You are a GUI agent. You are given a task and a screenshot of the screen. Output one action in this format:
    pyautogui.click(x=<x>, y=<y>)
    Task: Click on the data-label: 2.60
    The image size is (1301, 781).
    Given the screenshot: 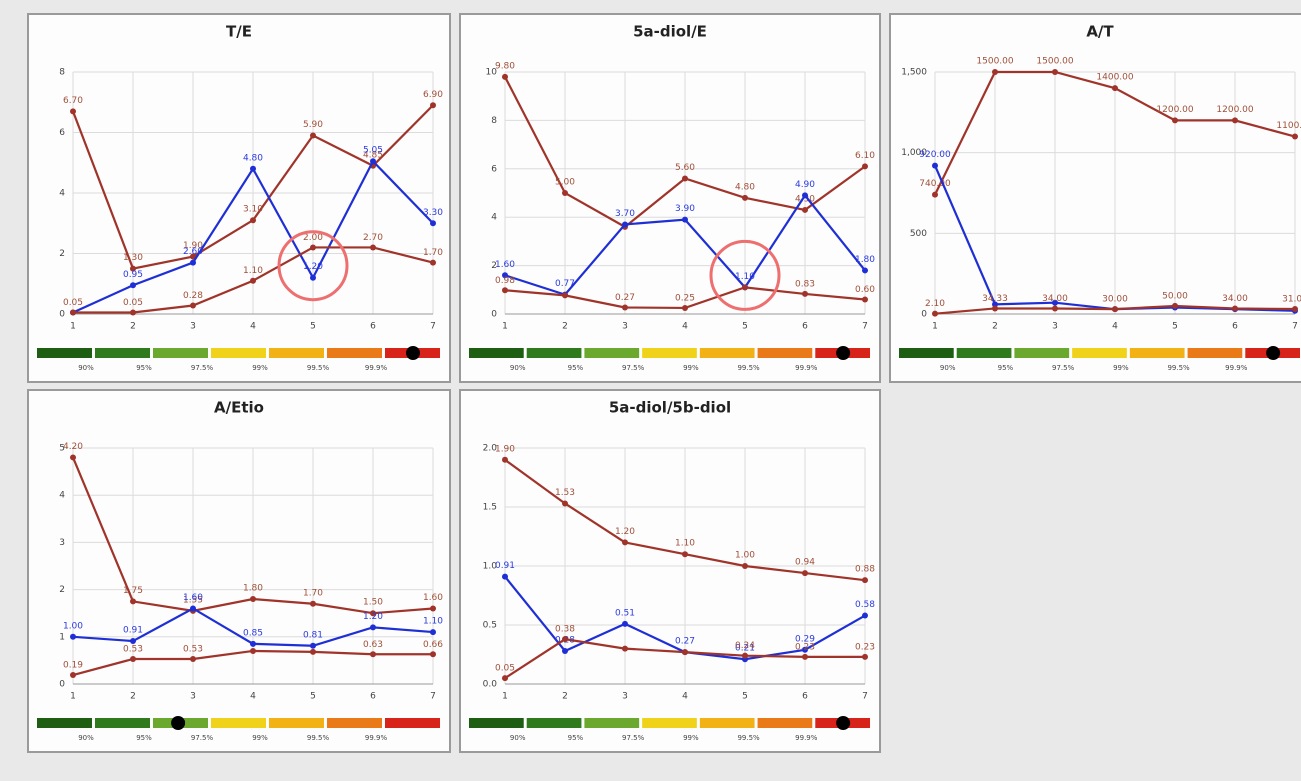 What is the action you would take?
    pyautogui.click(x=193, y=252)
    